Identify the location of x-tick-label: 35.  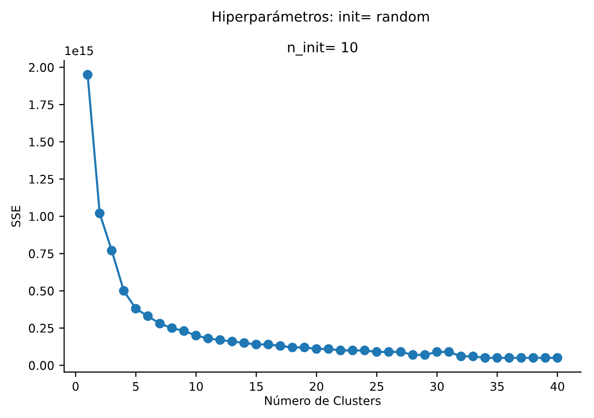
(497, 386).